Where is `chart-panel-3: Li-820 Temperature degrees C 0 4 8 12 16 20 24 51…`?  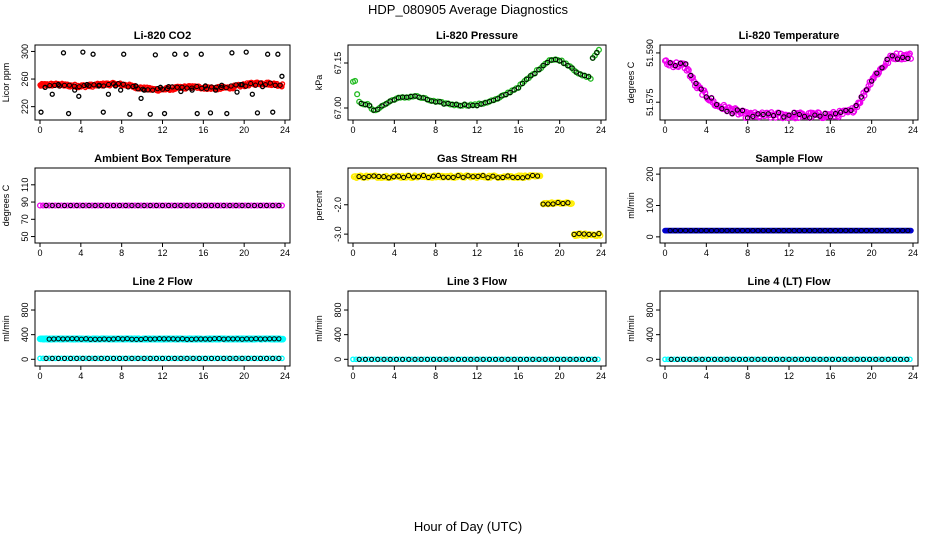 chart-panel-3: Li-820 Temperature degrees C 0 4 8 12 16 20 24 51… is located at coordinates (772, 82).